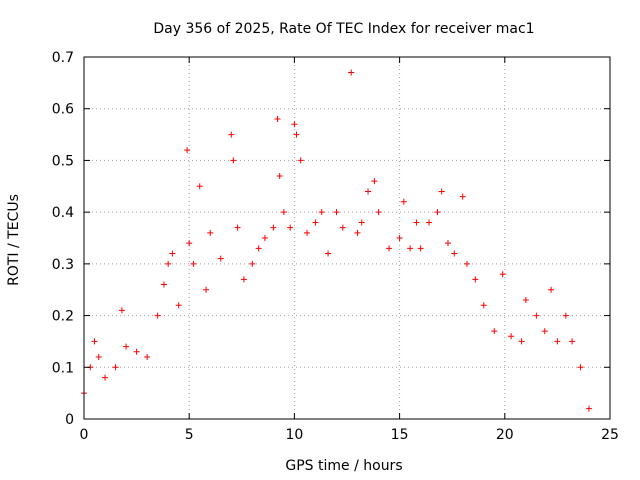 Image resolution: width=640 pixels, height=480 pixels. I want to click on y-tick-label: 0.6, so click(63, 110).